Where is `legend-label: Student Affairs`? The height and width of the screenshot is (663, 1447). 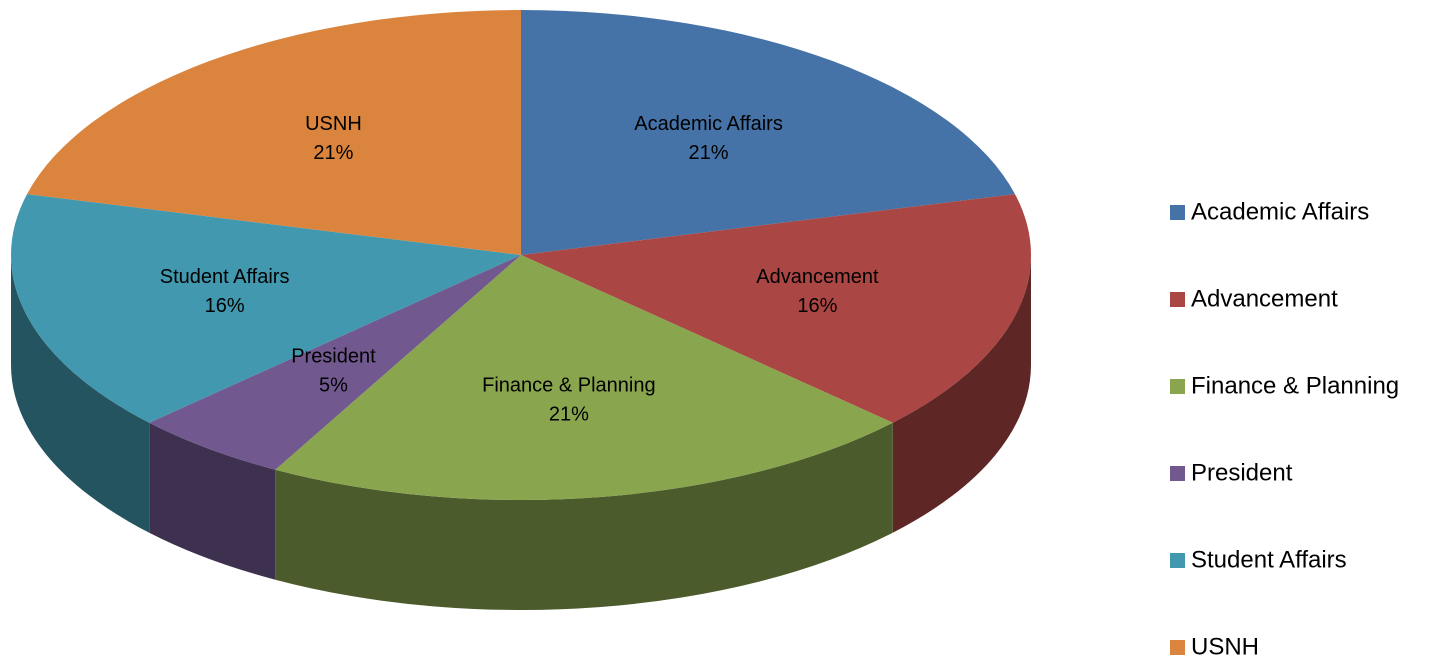
legend-label: Student Affairs is located at coordinates (1269, 559).